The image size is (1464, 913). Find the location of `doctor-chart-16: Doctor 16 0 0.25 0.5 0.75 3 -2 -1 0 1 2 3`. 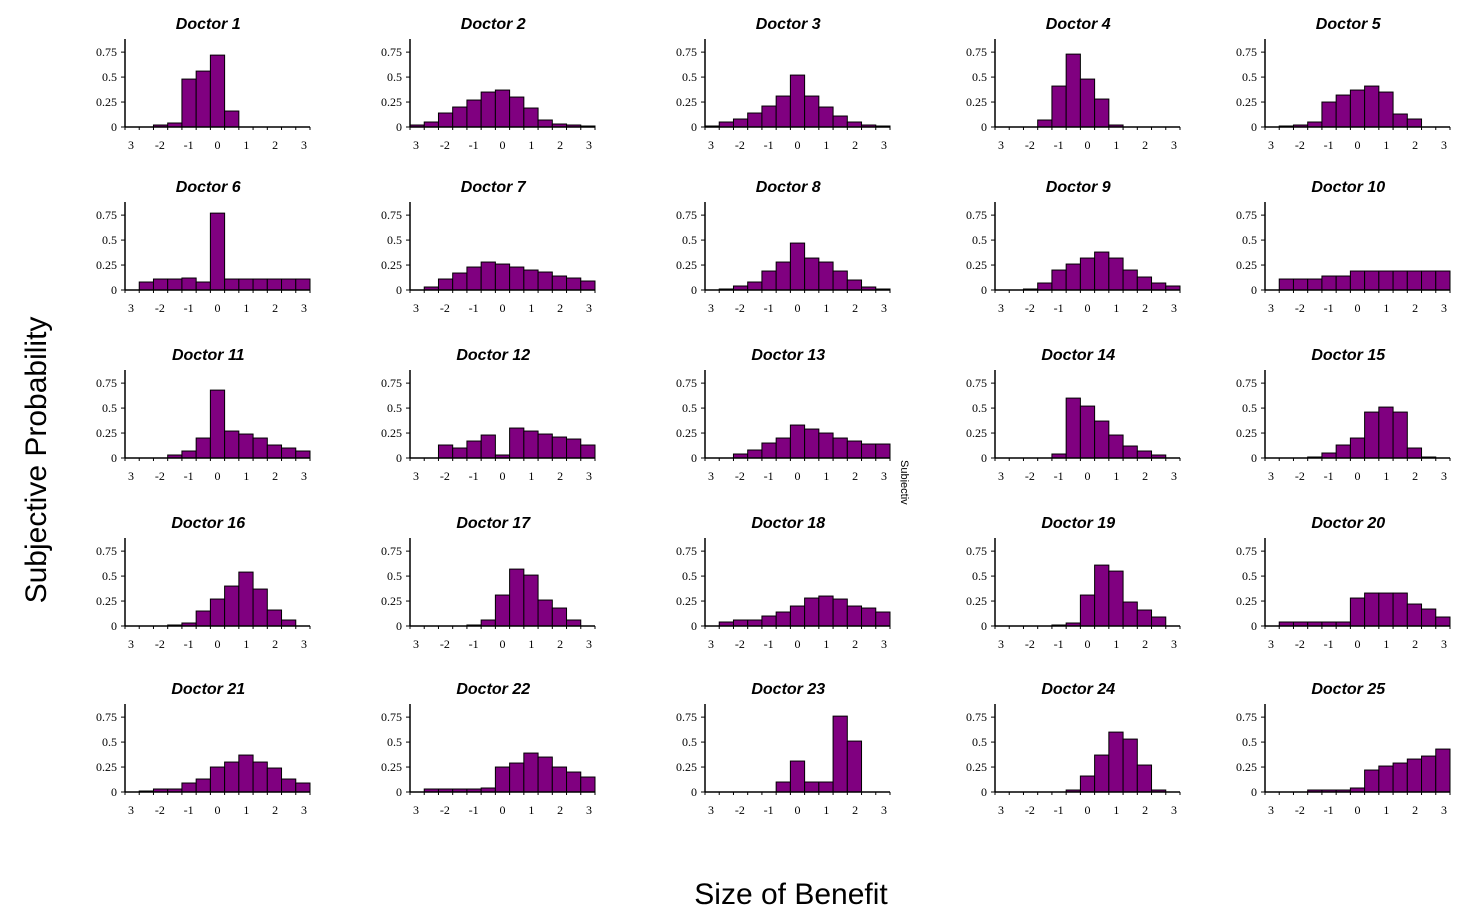

doctor-chart-16: Doctor 16 0 0.25 0.5 0.75 3 -2 -1 0 1 2 3 is located at coordinates (203, 583).